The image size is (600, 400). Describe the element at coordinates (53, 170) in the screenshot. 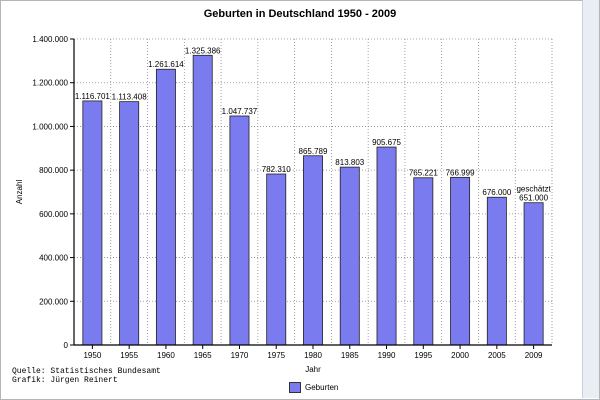

I see `y-tick-label: 800.000` at that location.